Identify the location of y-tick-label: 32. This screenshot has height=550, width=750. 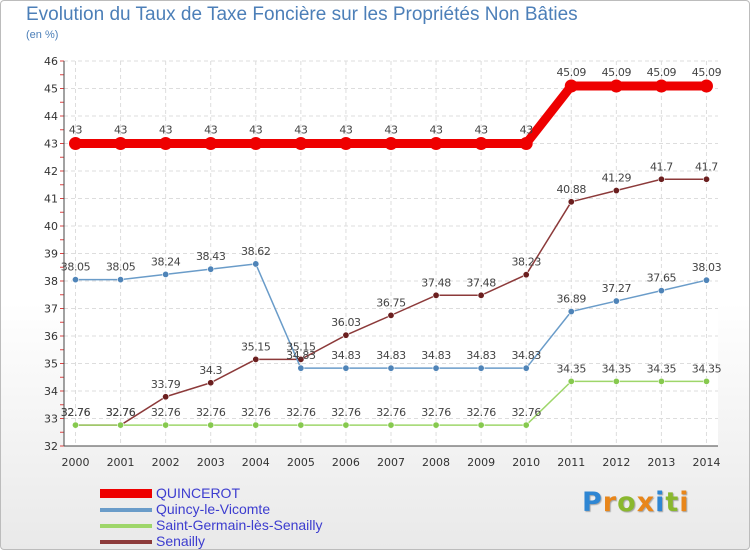
(51, 446).